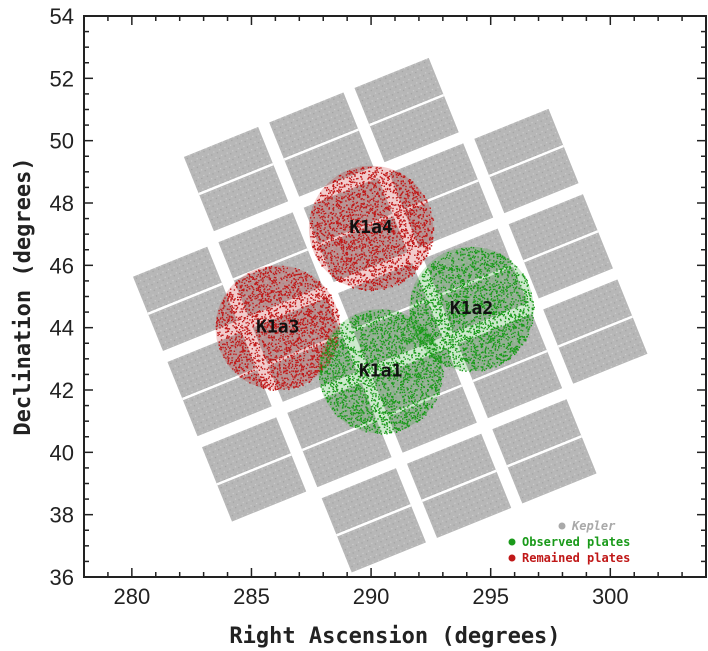  I want to click on plate-label: K1a1, so click(380, 370).